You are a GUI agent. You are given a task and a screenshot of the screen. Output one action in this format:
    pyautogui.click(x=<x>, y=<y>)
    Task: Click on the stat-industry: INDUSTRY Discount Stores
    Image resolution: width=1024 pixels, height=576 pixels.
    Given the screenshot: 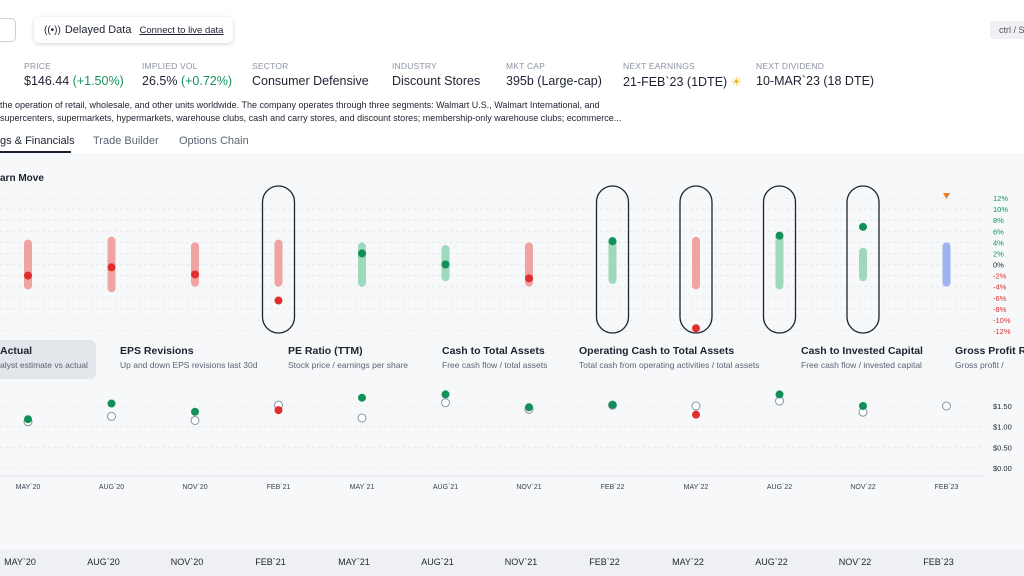 What is the action you would take?
    pyautogui.click(x=436, y=74)
    